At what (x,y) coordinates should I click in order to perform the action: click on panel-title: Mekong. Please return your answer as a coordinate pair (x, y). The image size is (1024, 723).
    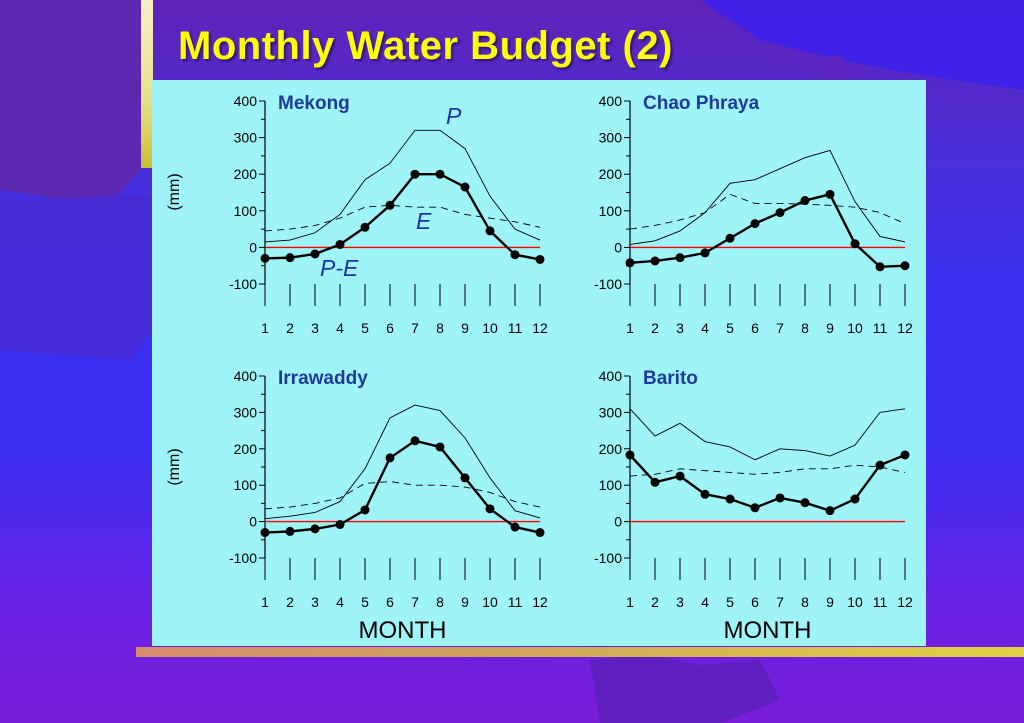
    Looking at the image, I should click on (314, 103).